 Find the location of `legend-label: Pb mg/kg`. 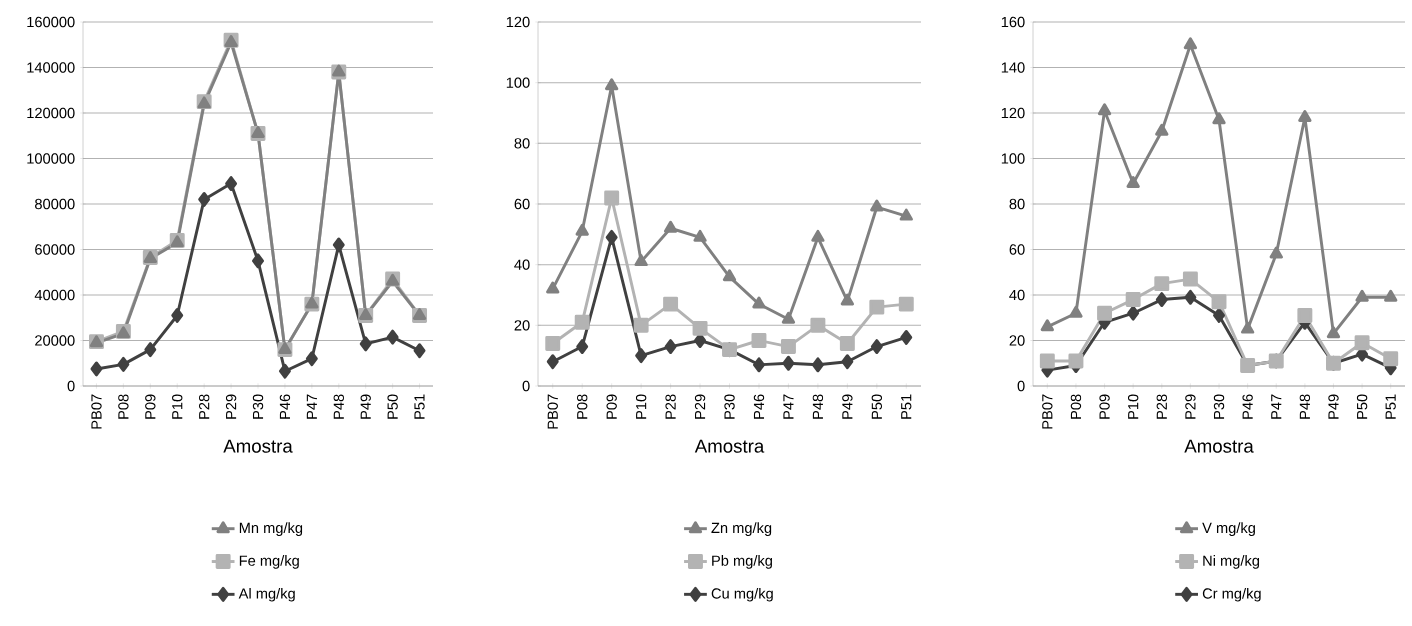

legend-label: Pb mg/kg is located at coordinates (742, 562).